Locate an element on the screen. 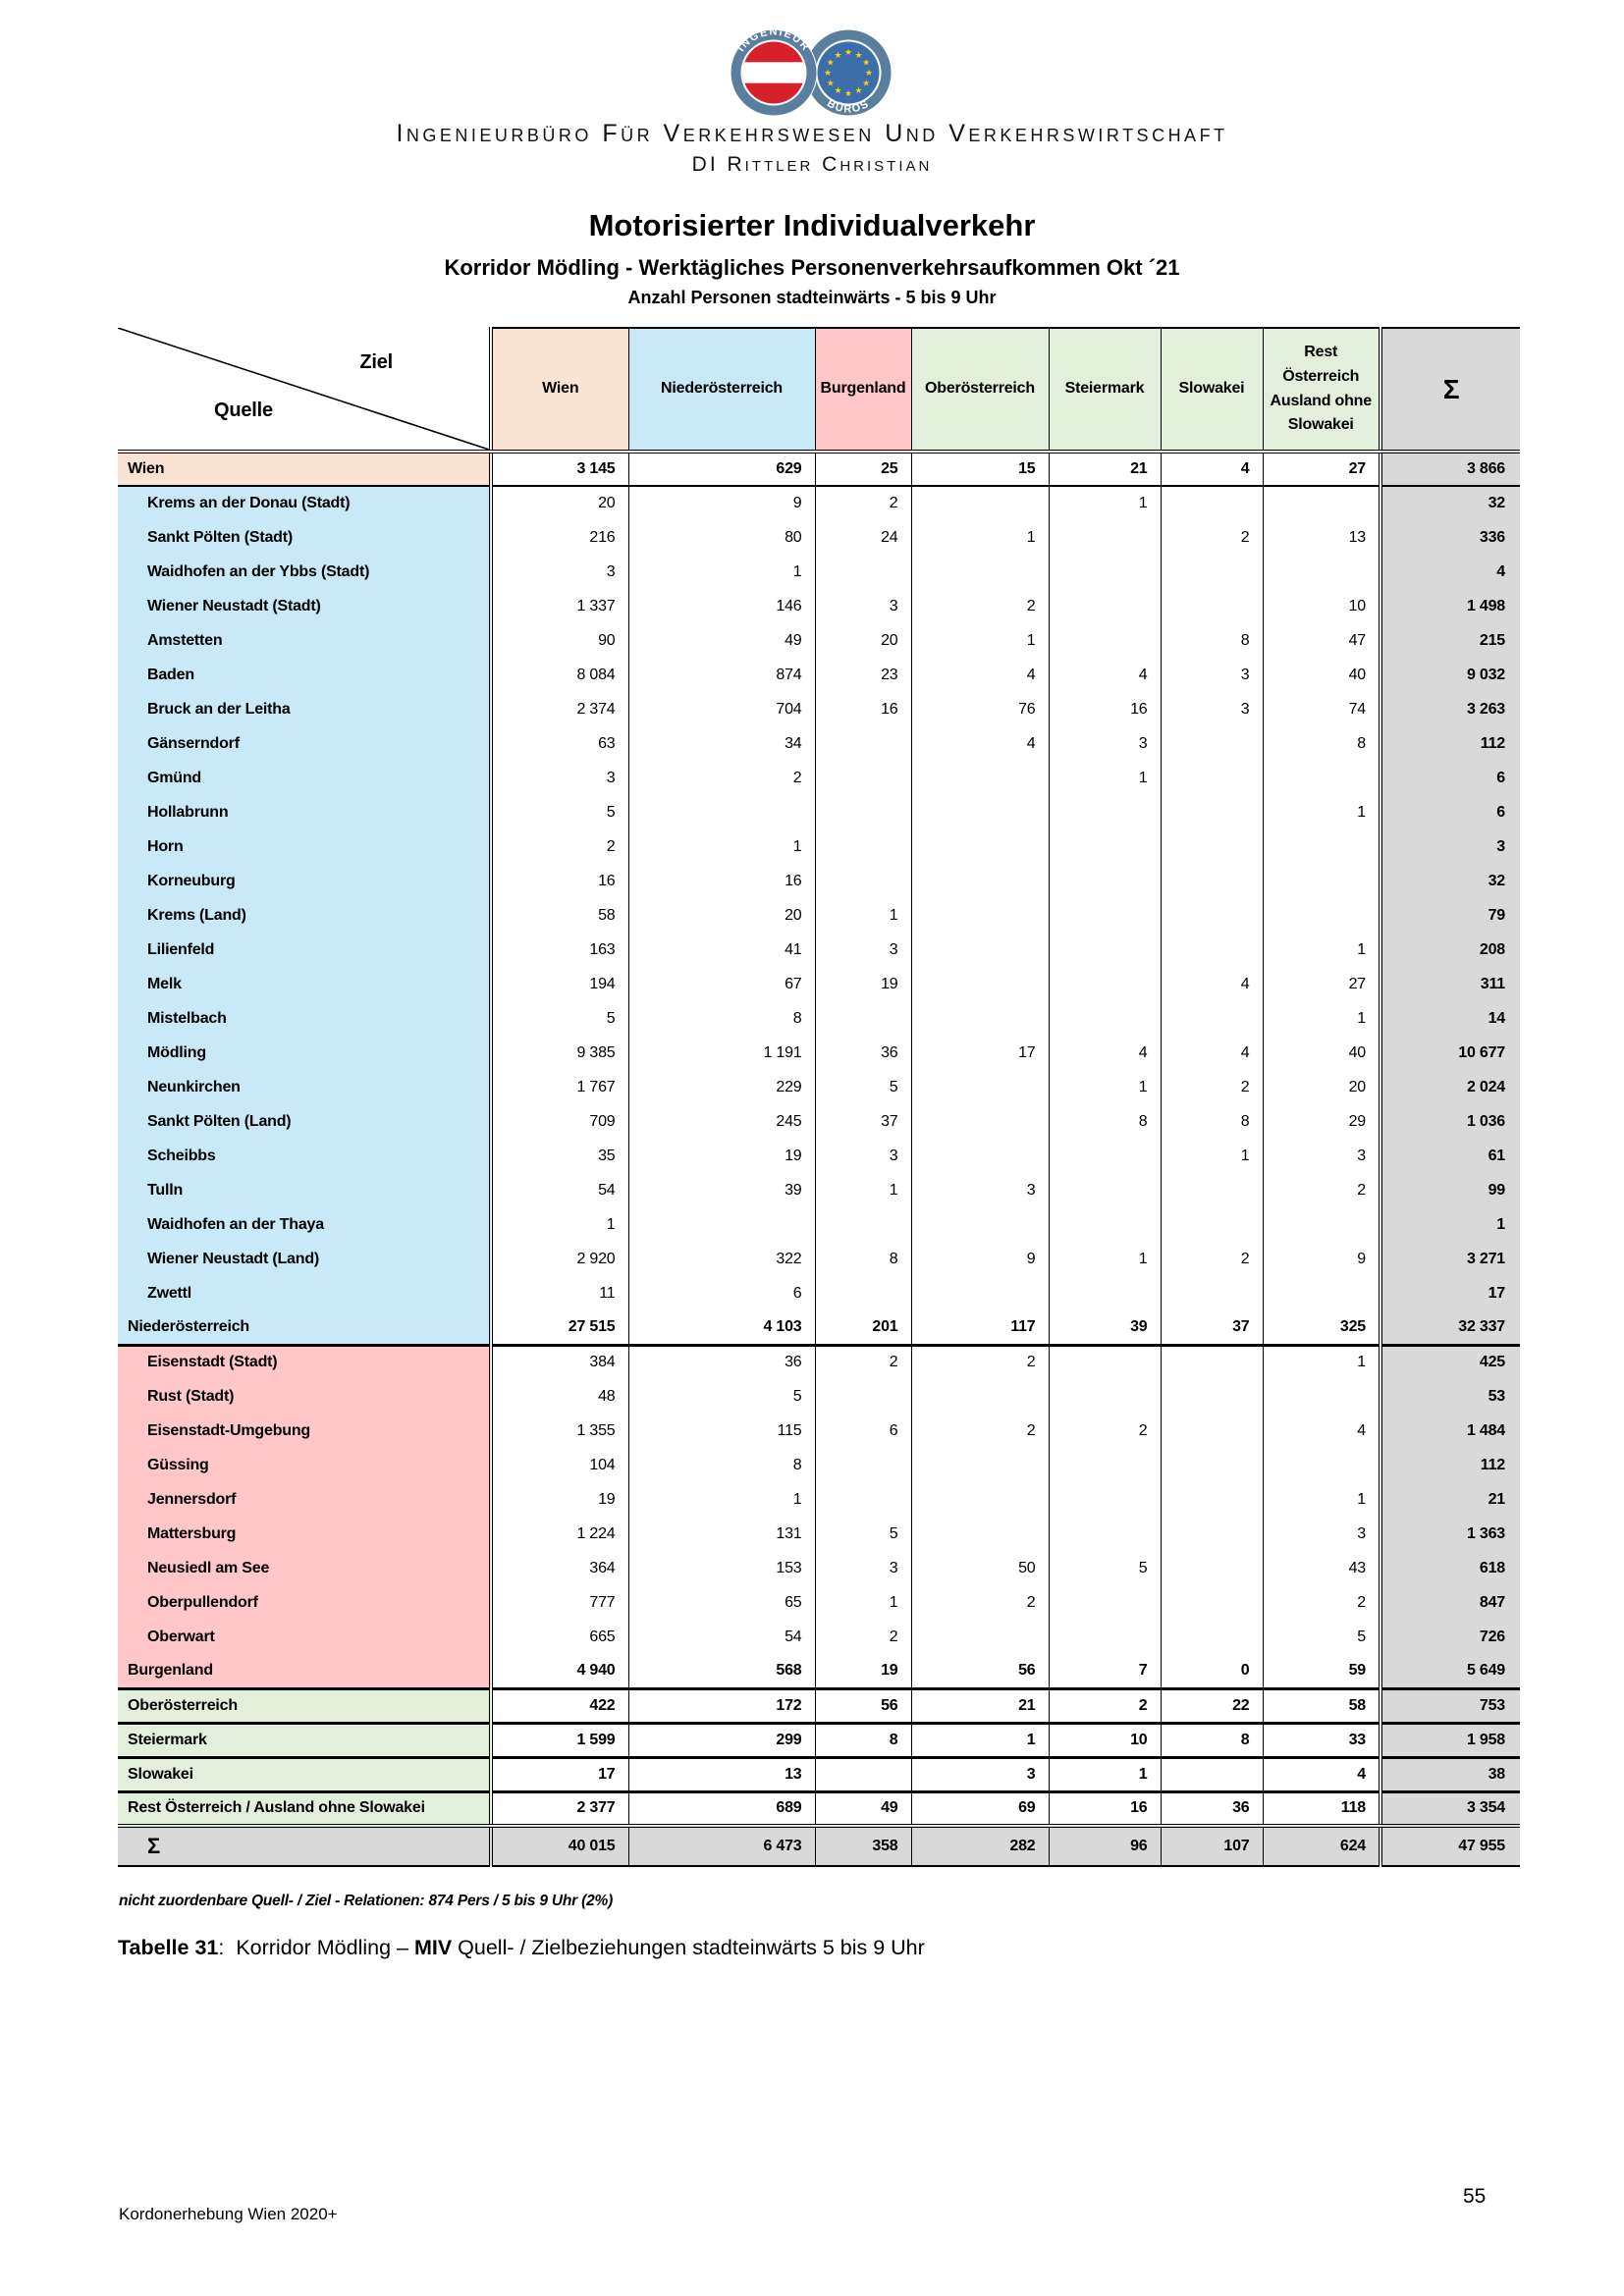 This screenshot has width=1624, height=2296. cell-value: 7 is located at coordinates (1104, 1672).